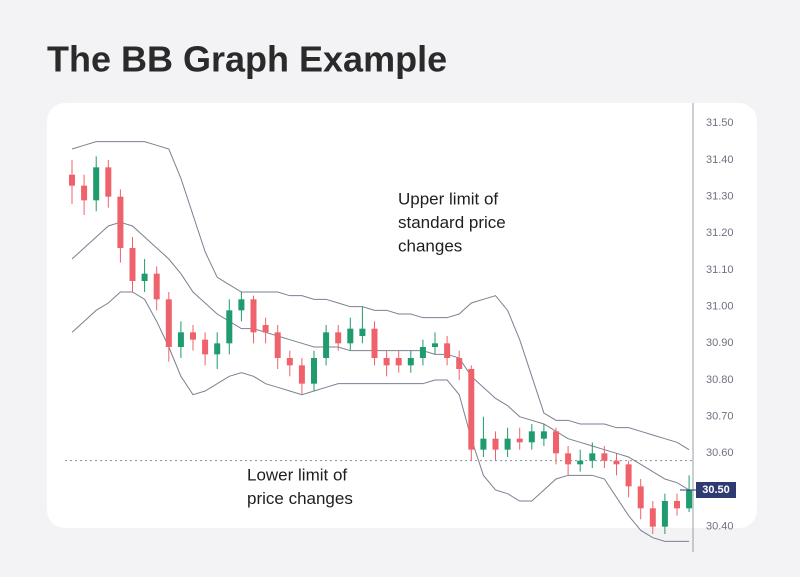 Image resolution: width=800 pixels, height=577 pixels. What do you see at coordinates (448, 198) in the screenshot?
I see `annotation-text: Upper limit of` at bounding box center [448, 198].